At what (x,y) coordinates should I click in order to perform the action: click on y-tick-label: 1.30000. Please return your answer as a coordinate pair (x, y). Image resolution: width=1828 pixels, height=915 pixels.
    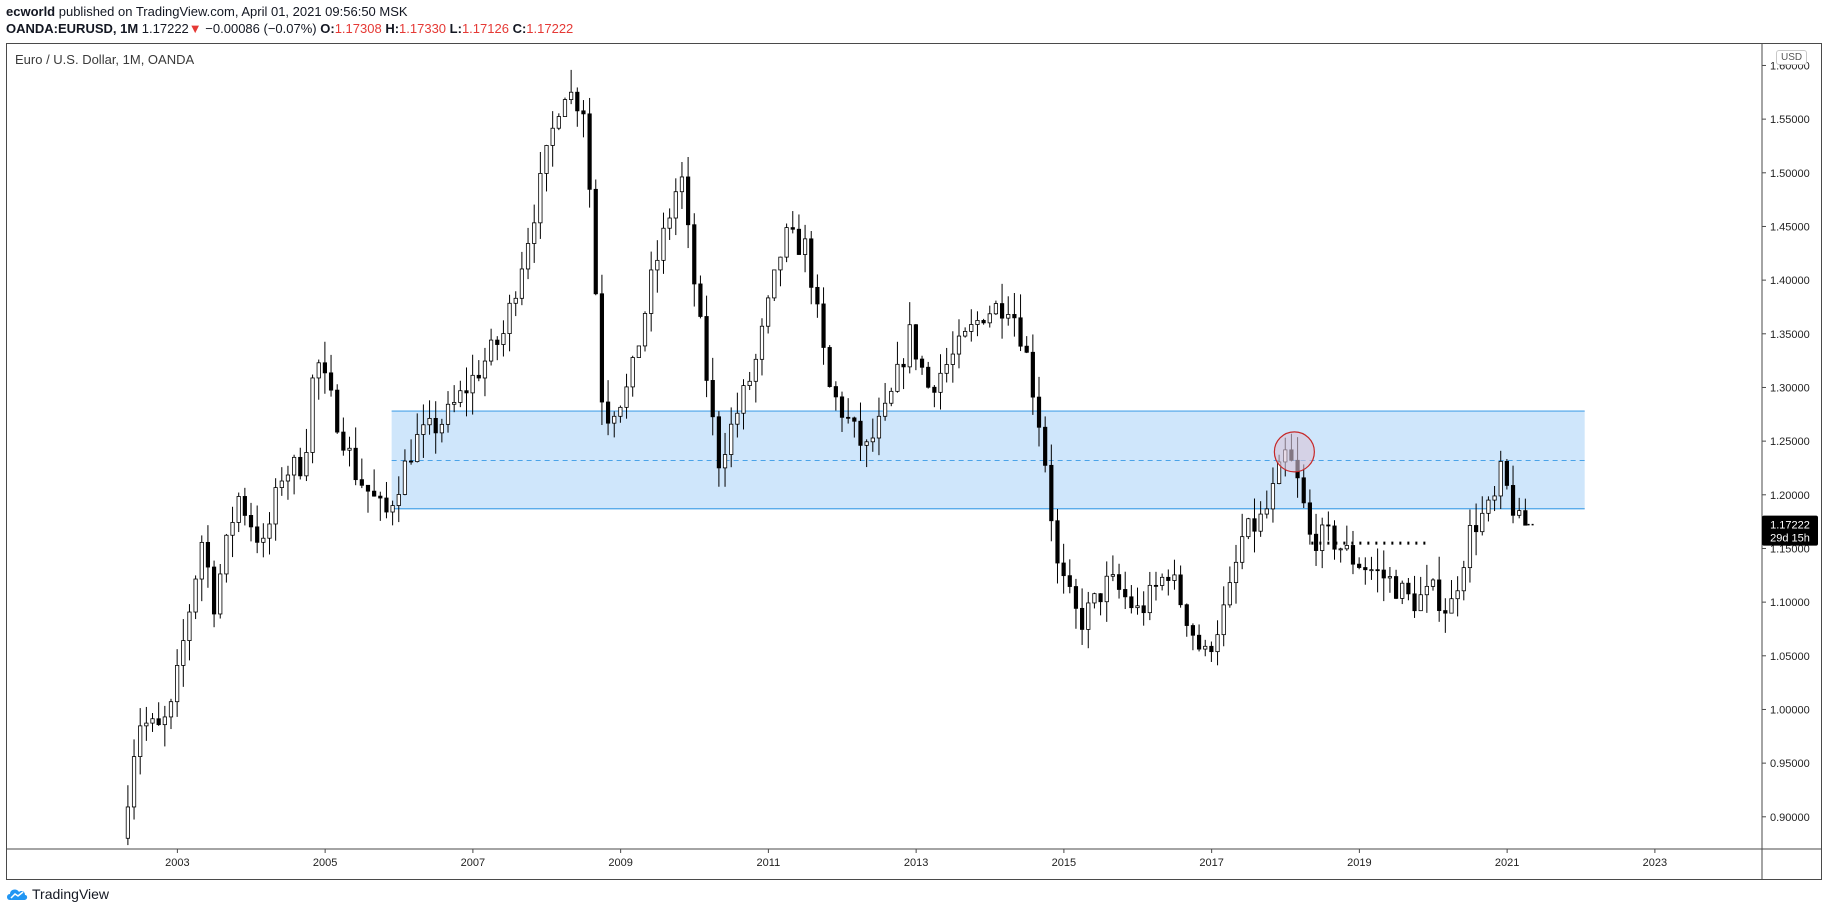
    Looking at the image, I should click on (1790, 388).